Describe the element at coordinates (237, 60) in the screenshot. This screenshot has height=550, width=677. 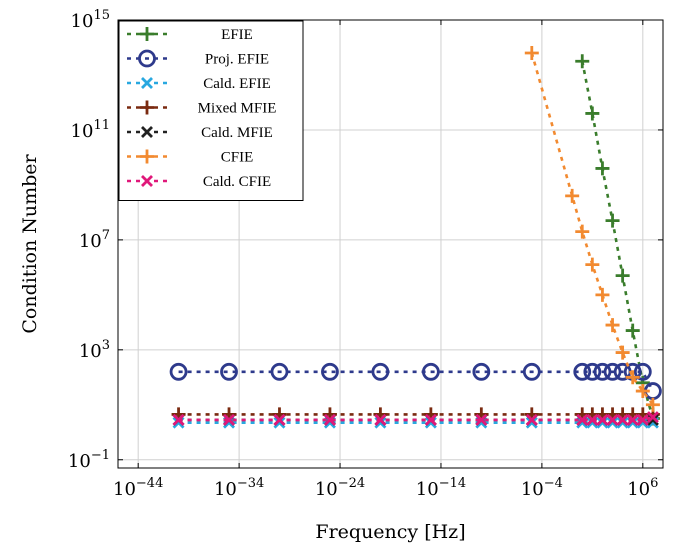
I see `legend-label: Proj. EFIE` at that location.